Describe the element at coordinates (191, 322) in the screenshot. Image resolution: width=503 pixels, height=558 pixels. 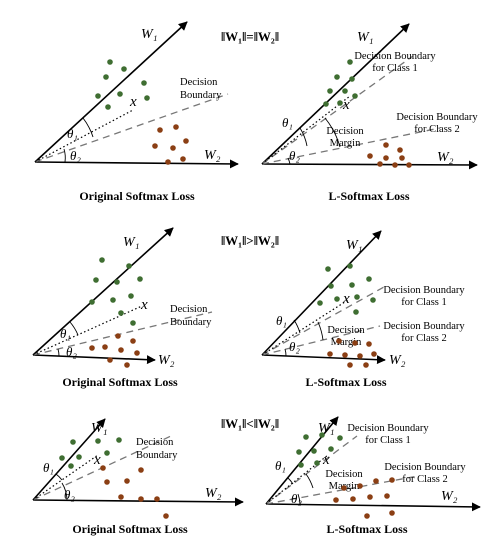
I see `boundary-label-line-2: Boundary` at that location.